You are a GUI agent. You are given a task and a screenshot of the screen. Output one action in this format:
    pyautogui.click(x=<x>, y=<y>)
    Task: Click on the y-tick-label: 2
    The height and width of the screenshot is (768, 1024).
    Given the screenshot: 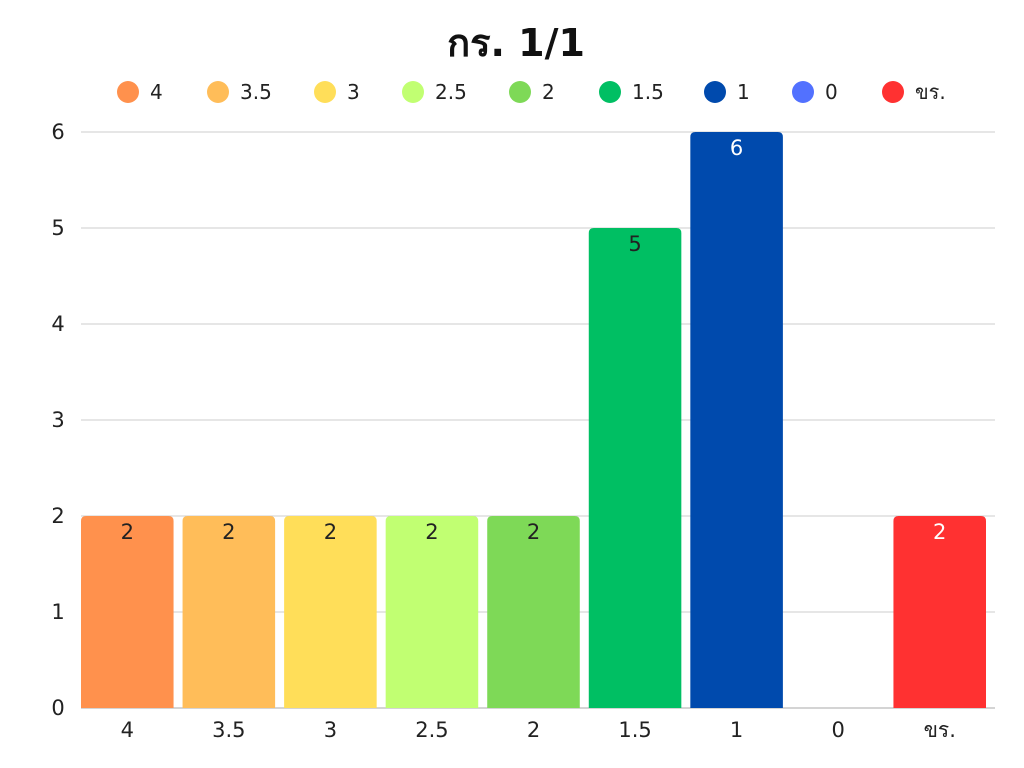 What is the action you would take?
    pyautogui.click(x=57, y=516)
    